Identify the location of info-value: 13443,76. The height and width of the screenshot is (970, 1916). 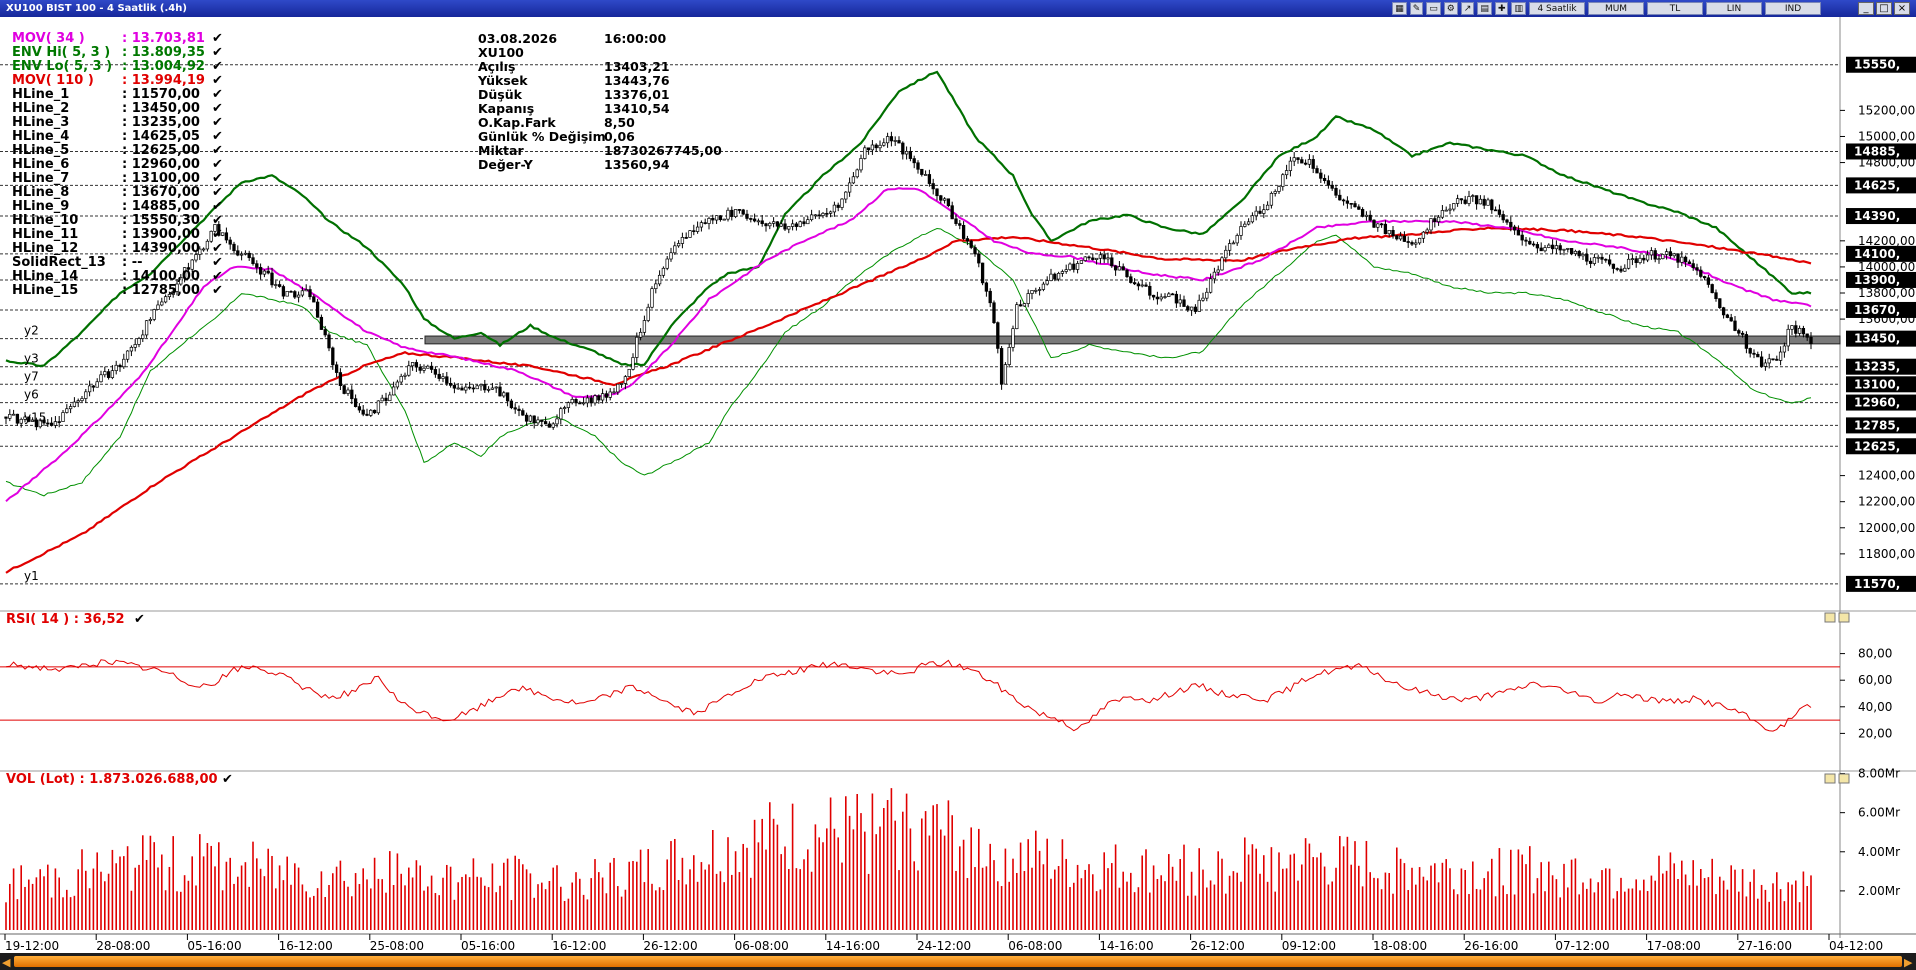
(637, 80).